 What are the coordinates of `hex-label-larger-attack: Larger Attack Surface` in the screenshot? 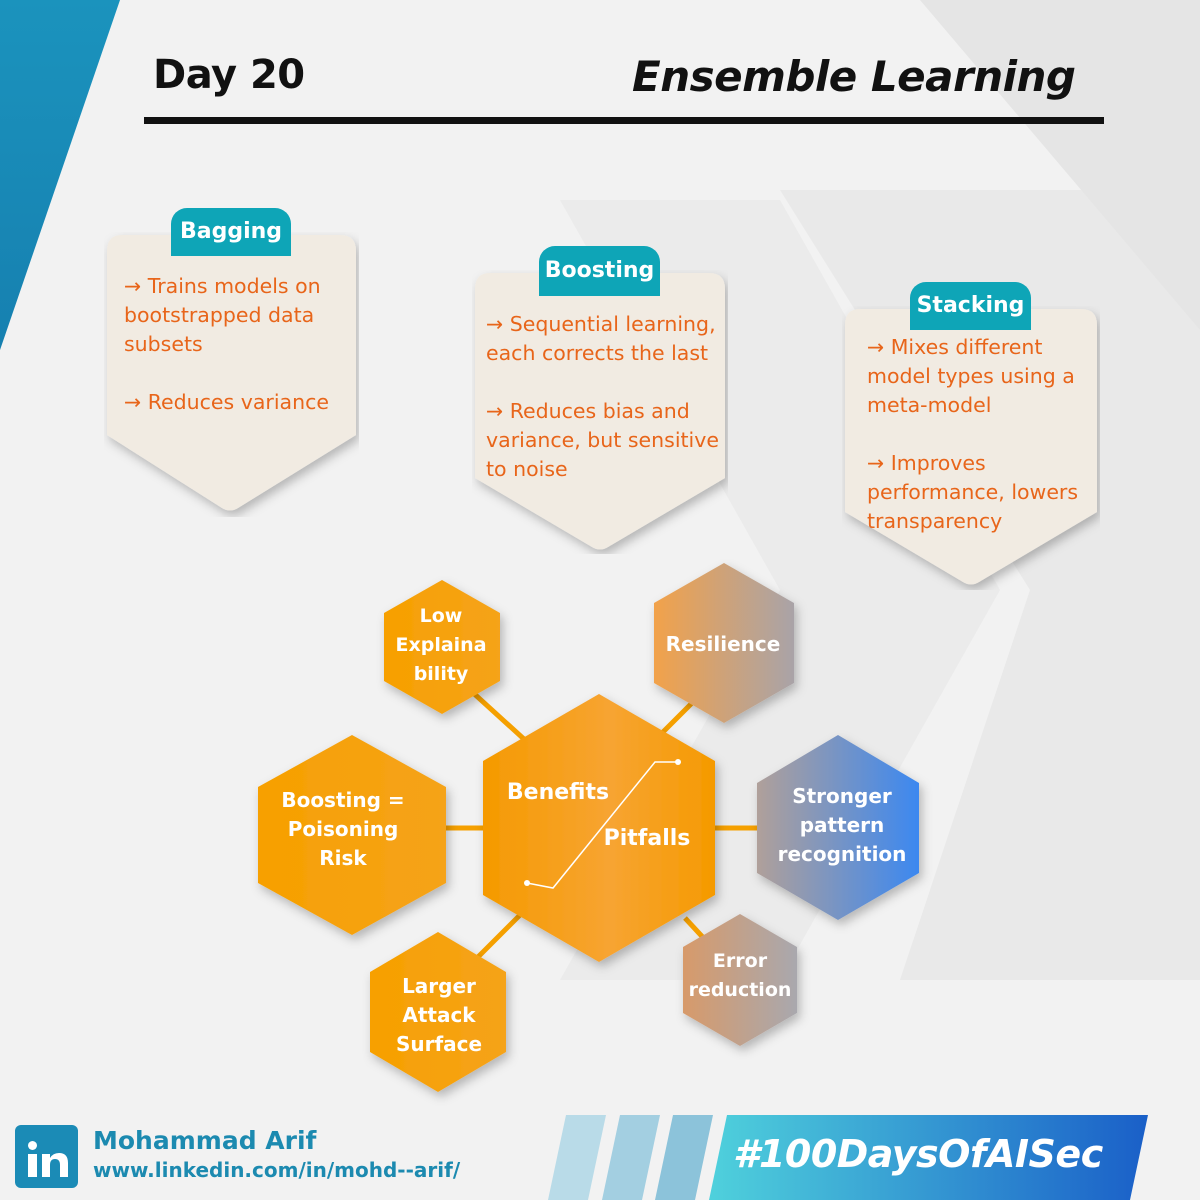 It's located at (439, 1014).